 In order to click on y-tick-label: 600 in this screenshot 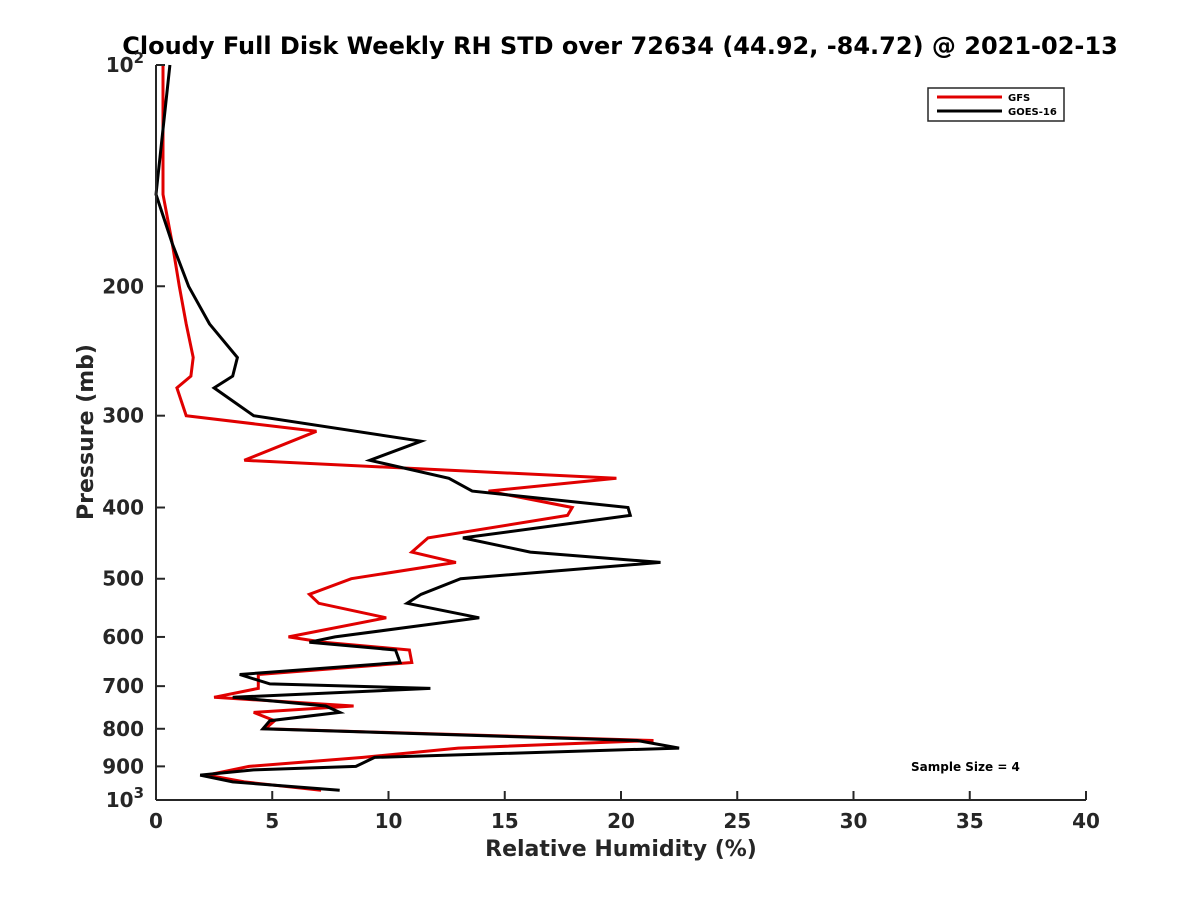, I will do `click(123, 637)`.